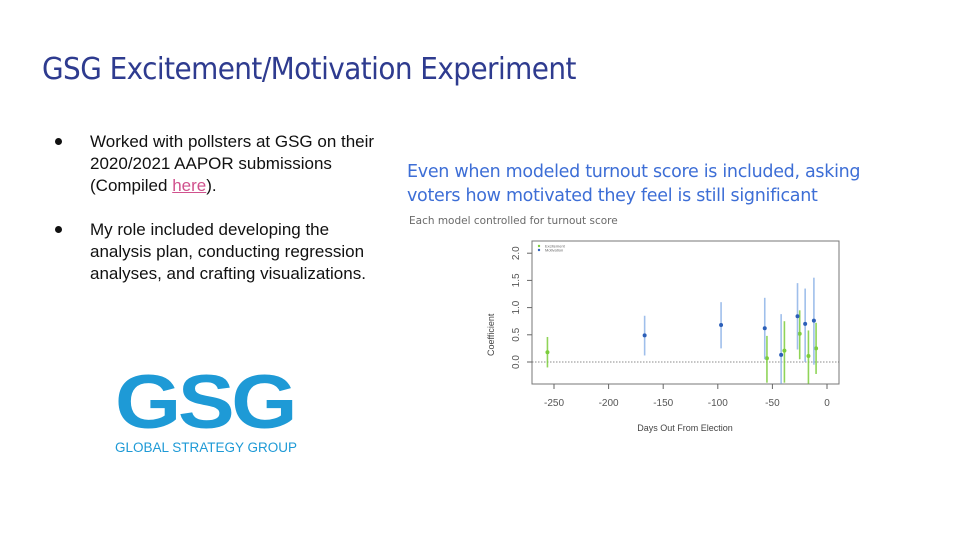 The image size is (960, 540). What do you see at coordinates (663, 403) in the screenshot?
I see `x-tick-label: -150` at bounding box center [663, 403].